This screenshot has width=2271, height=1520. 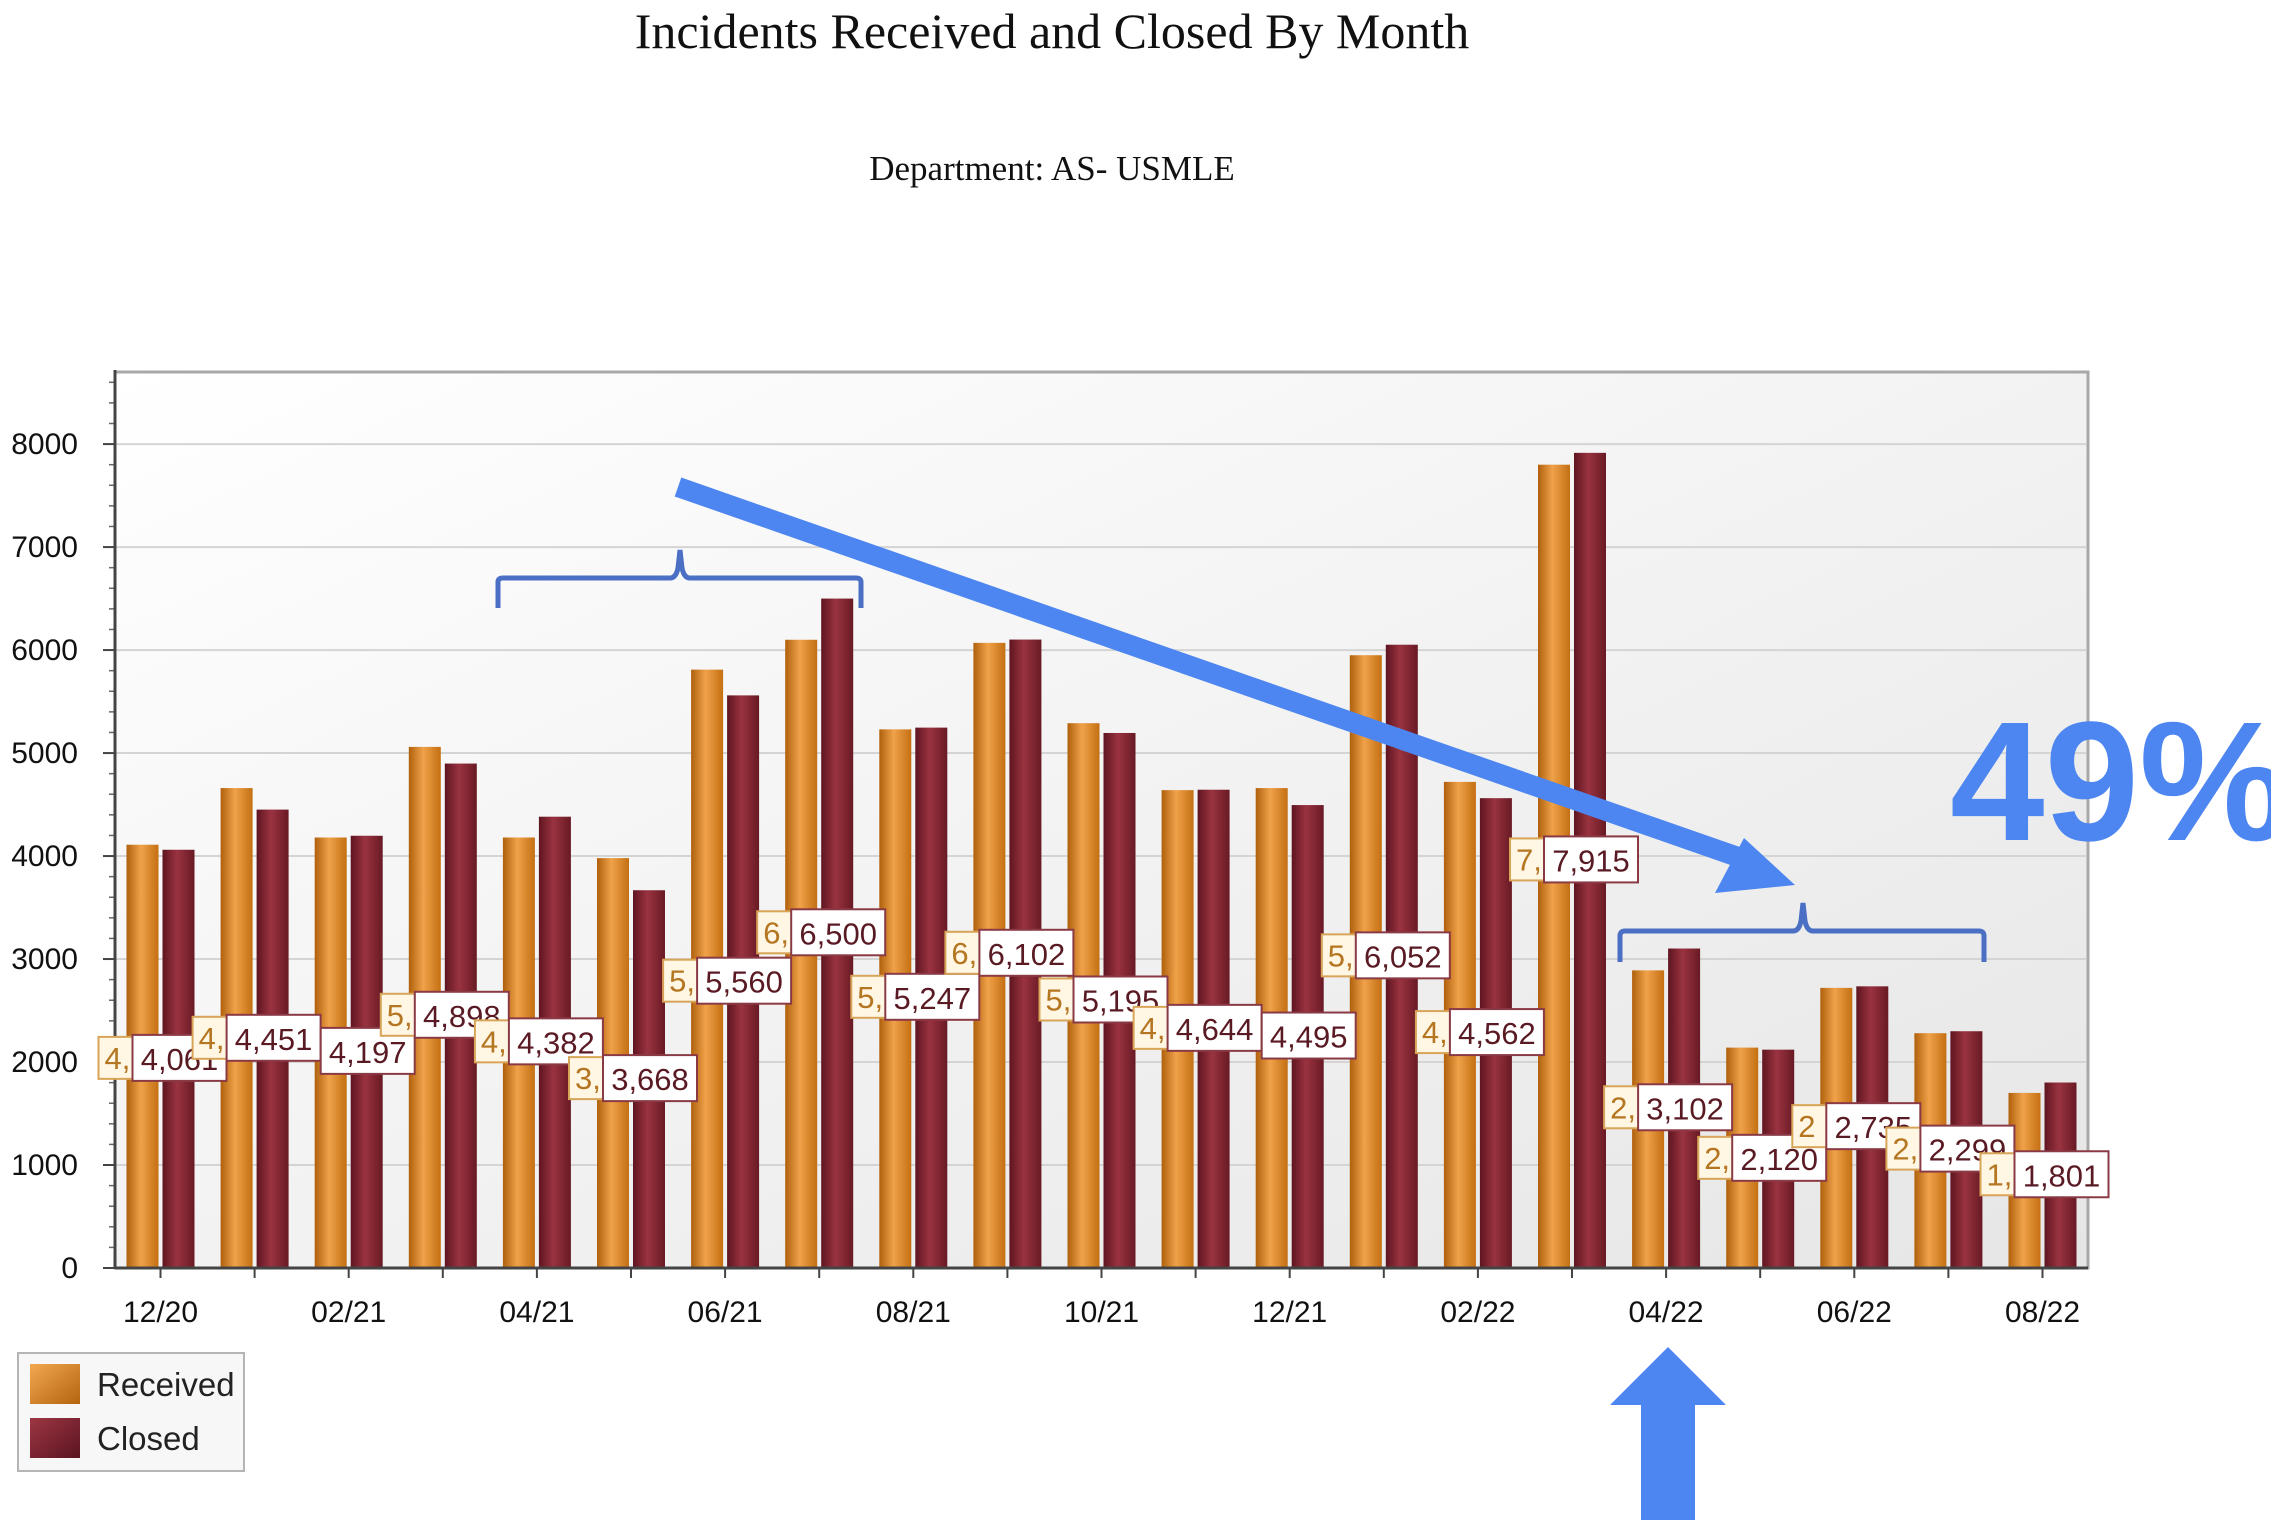 I want to click on x-tick-label: 12/20, so click(x=160, y=1312).